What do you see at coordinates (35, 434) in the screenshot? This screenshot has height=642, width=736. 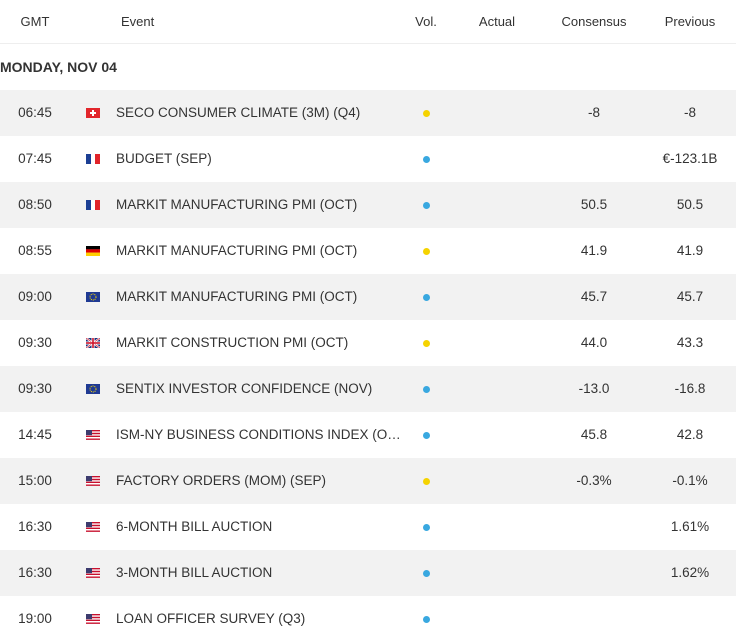 I see `time: 14:45` at bounding box center [35, 434].